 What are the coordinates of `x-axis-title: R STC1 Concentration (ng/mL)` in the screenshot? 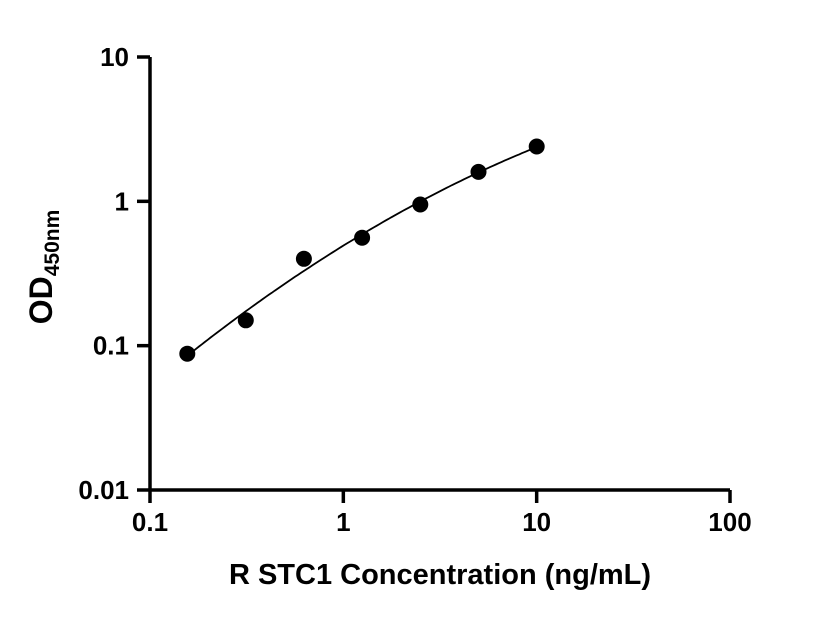 It's located at (440, 575).